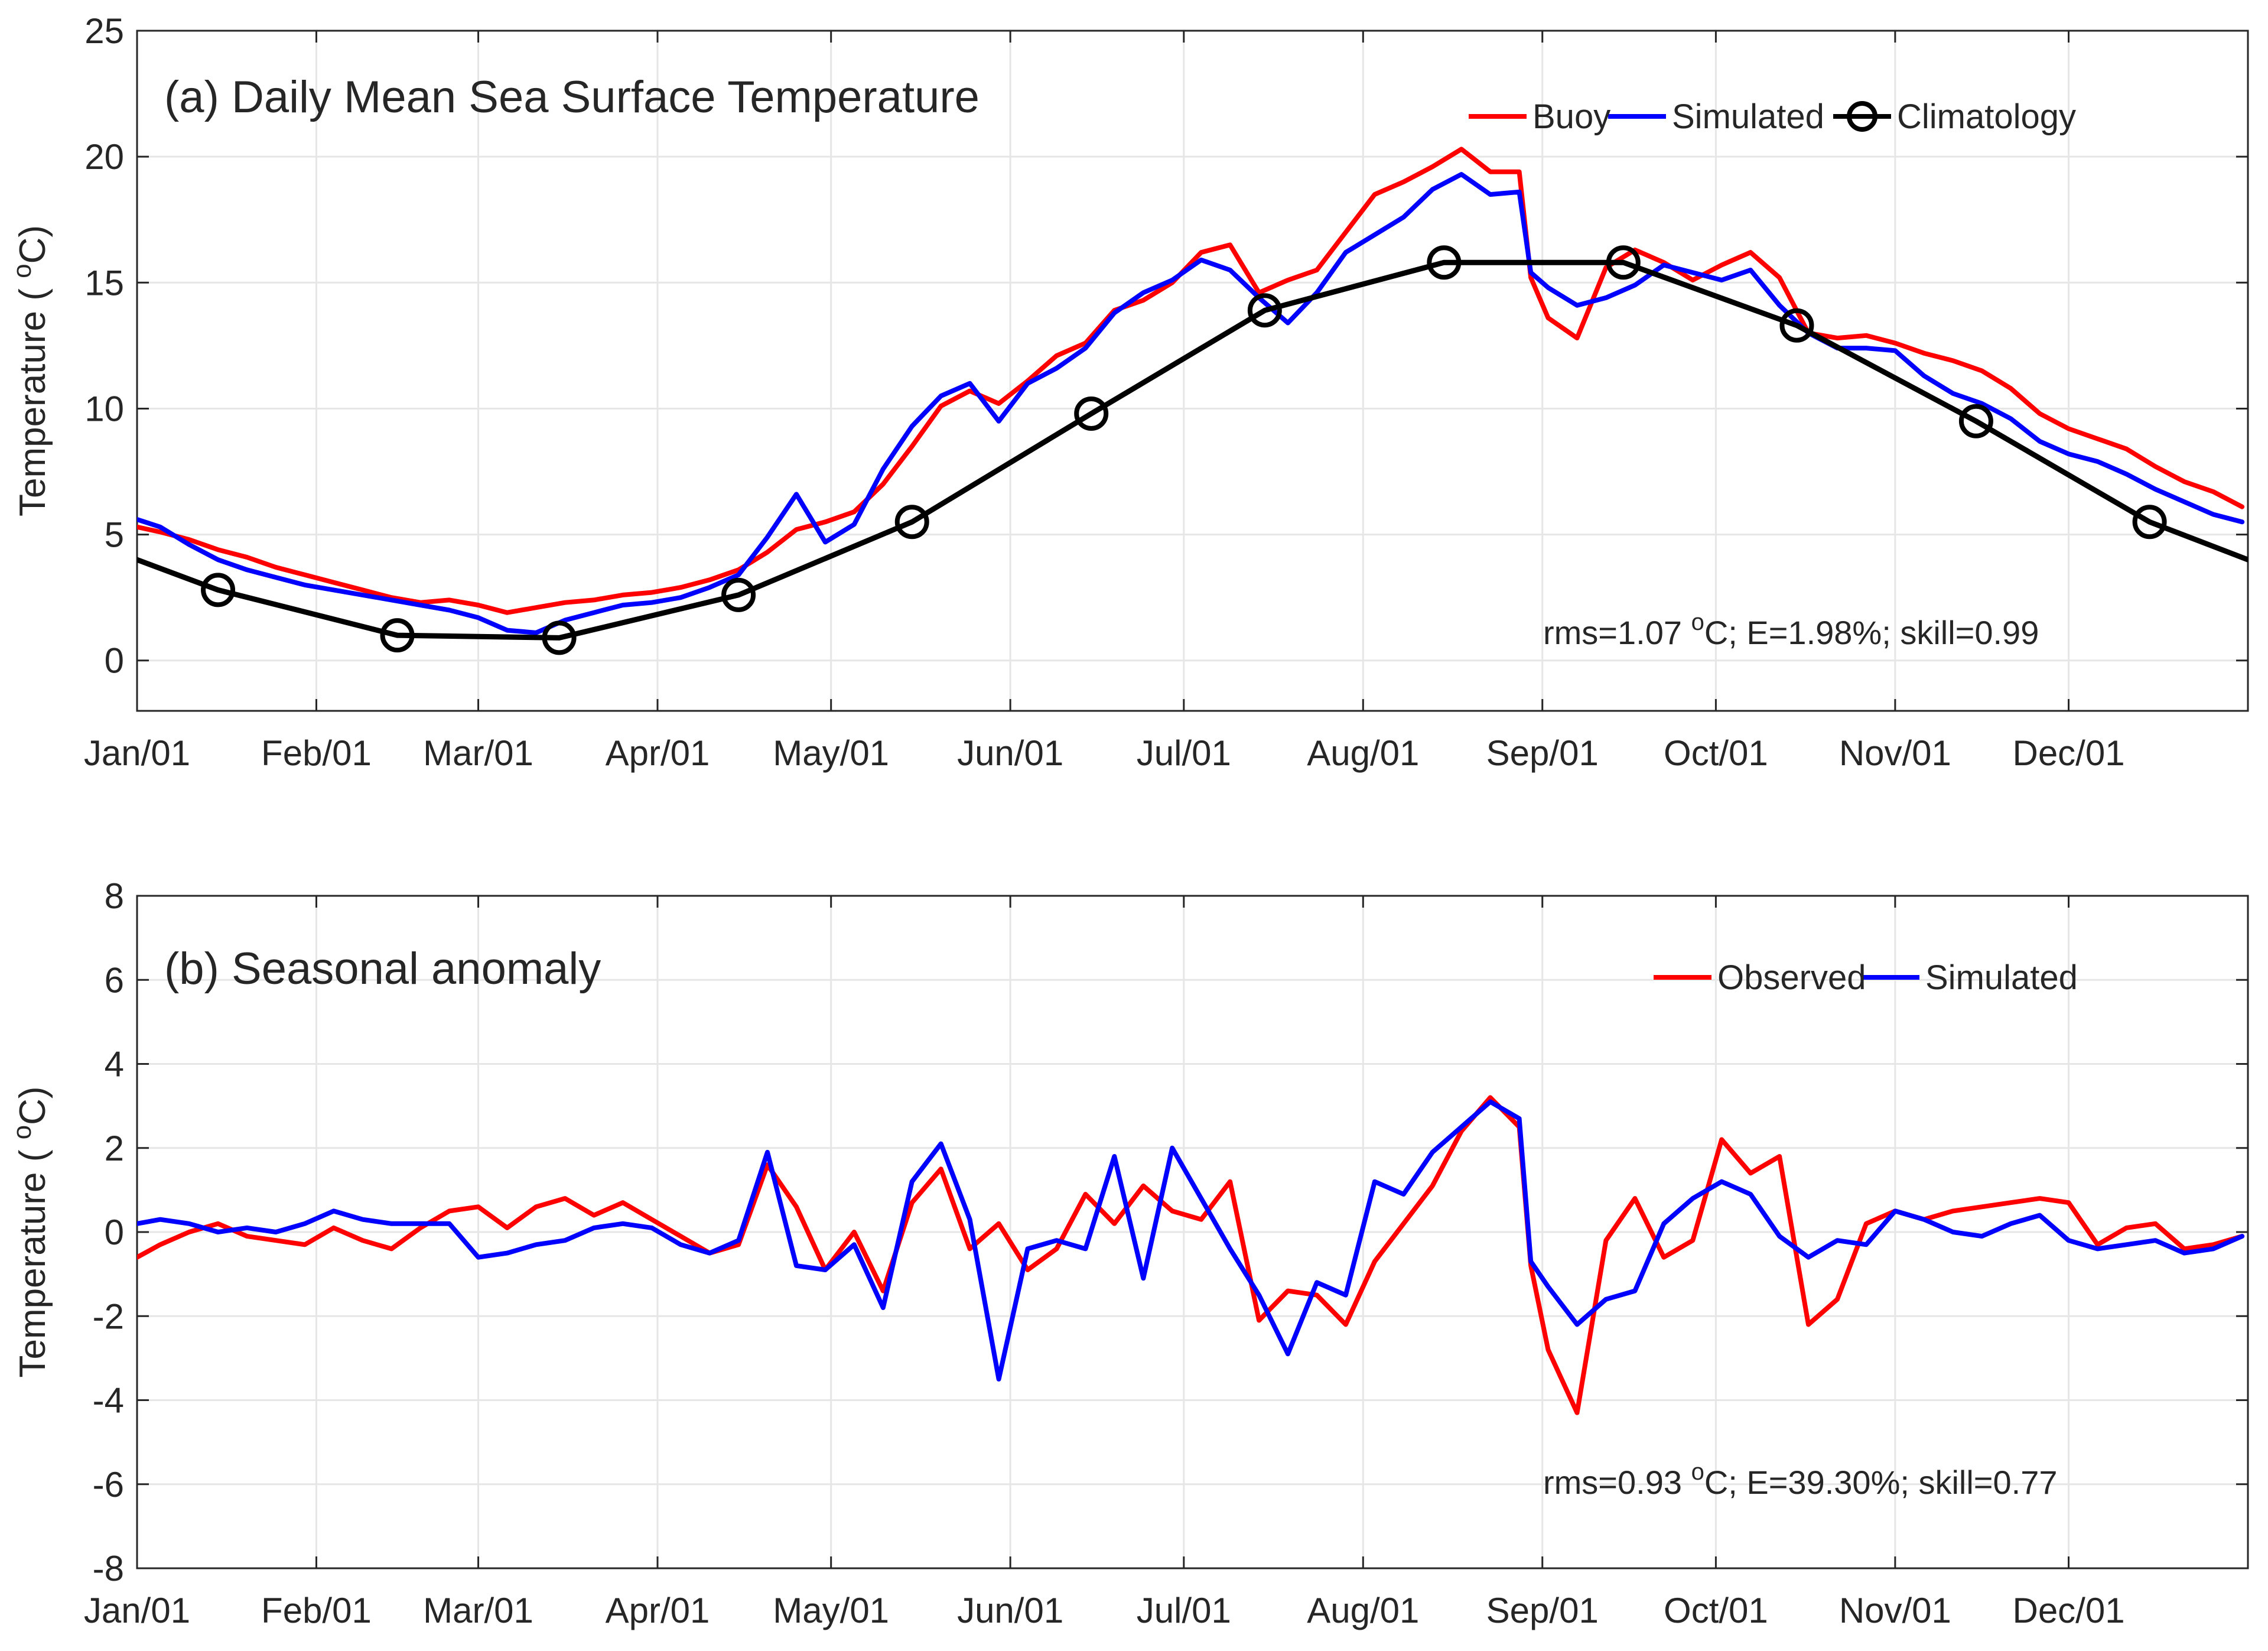  I want to click on chart-title: (b) Seasonal anomaly, so click(383, 969).